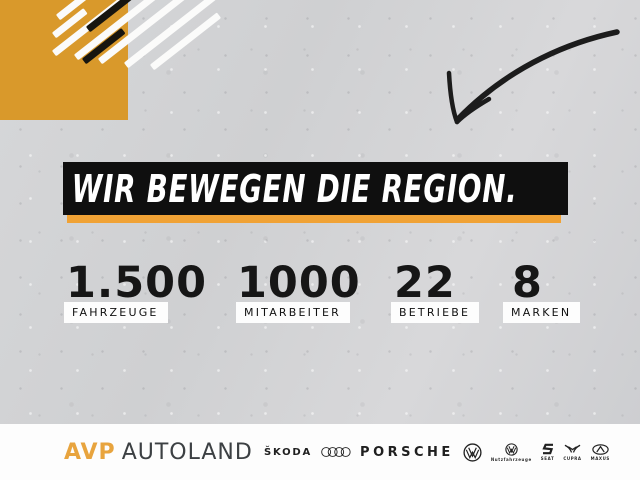 This screenshot has height=480, width=640. What do you see at coordinates (527, 283) in the screenshot?
I see `stat-value: 8` at bounding box center [527, 283].